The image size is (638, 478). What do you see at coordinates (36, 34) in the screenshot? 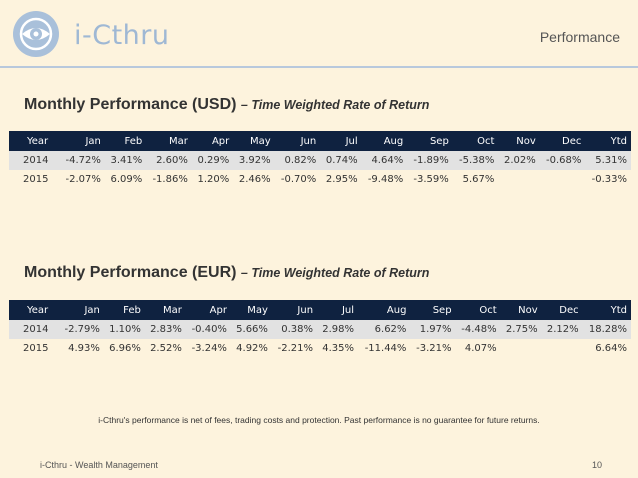
I see `logo-eye-icon` at bounding box center [36, 34].